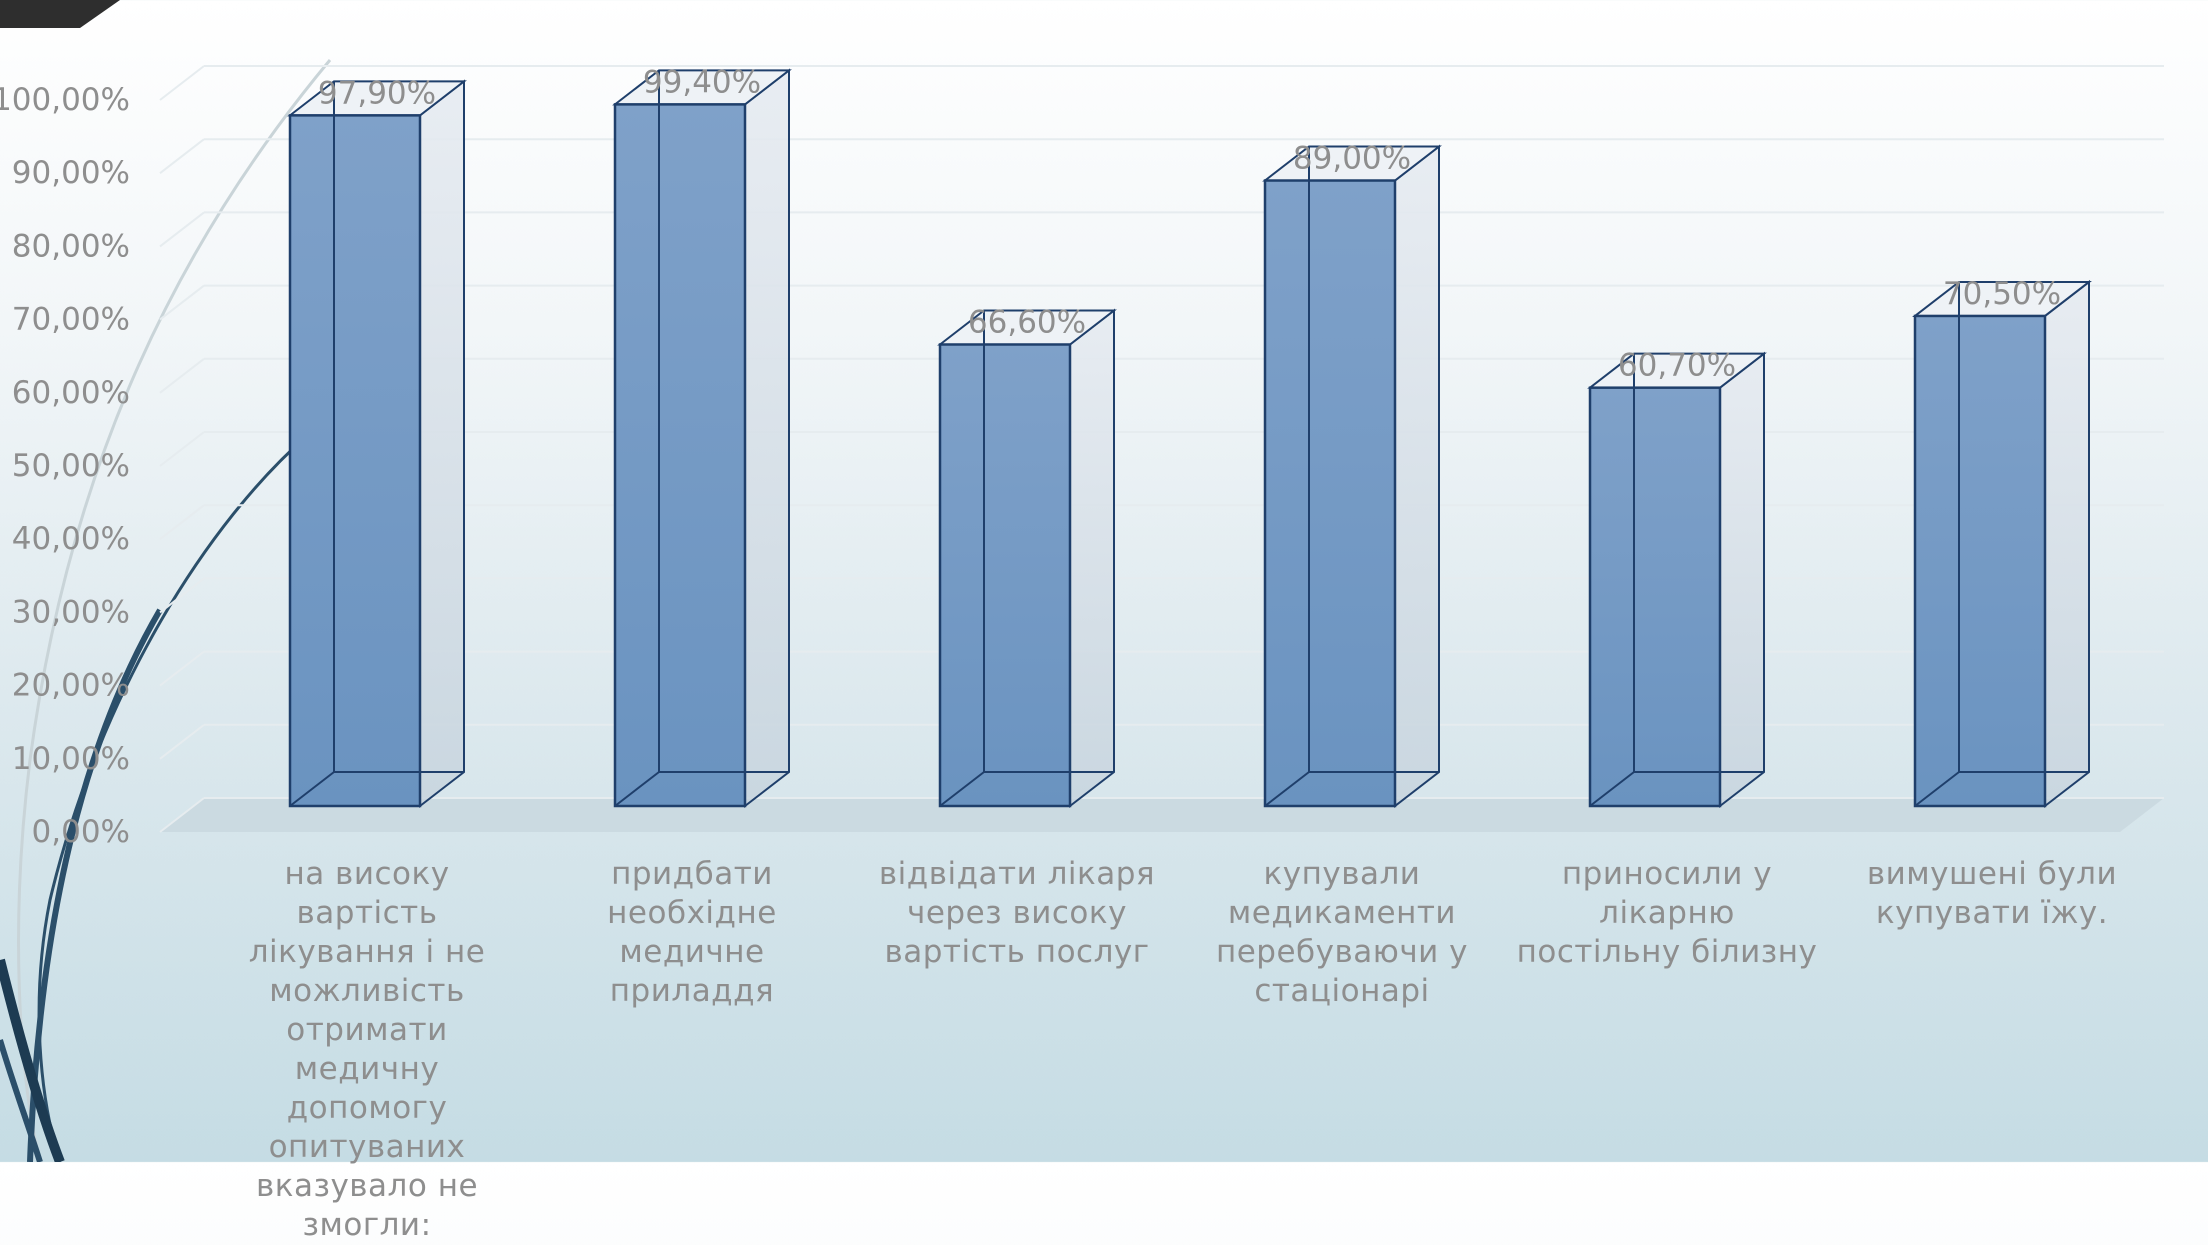 The image size is (2208, 1245). Describe the element at coordinates (71, 173) in the screenshot. I see `y-tick-label: 90,00%` at that location.